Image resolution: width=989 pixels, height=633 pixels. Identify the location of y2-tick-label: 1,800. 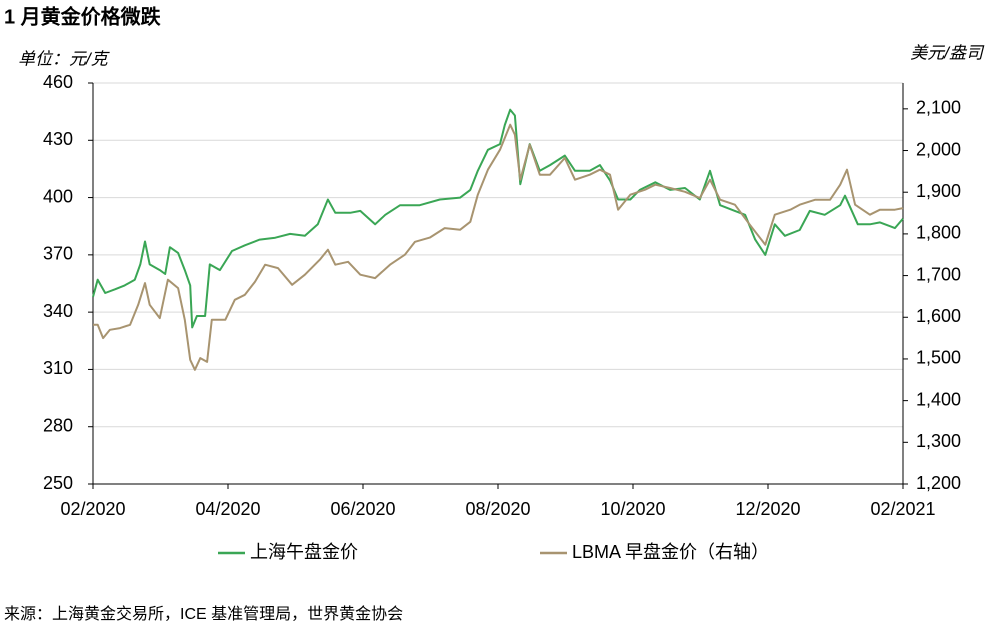
(938, 233).